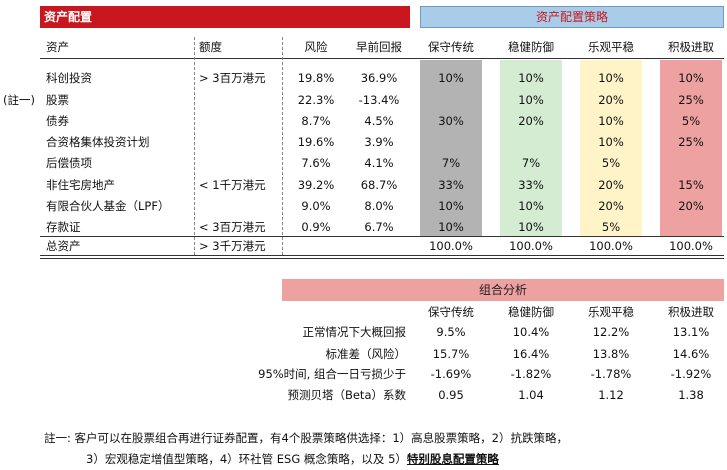 The image size is (727, 470). I want to click on total-label: 总资产, so click(63, 246).